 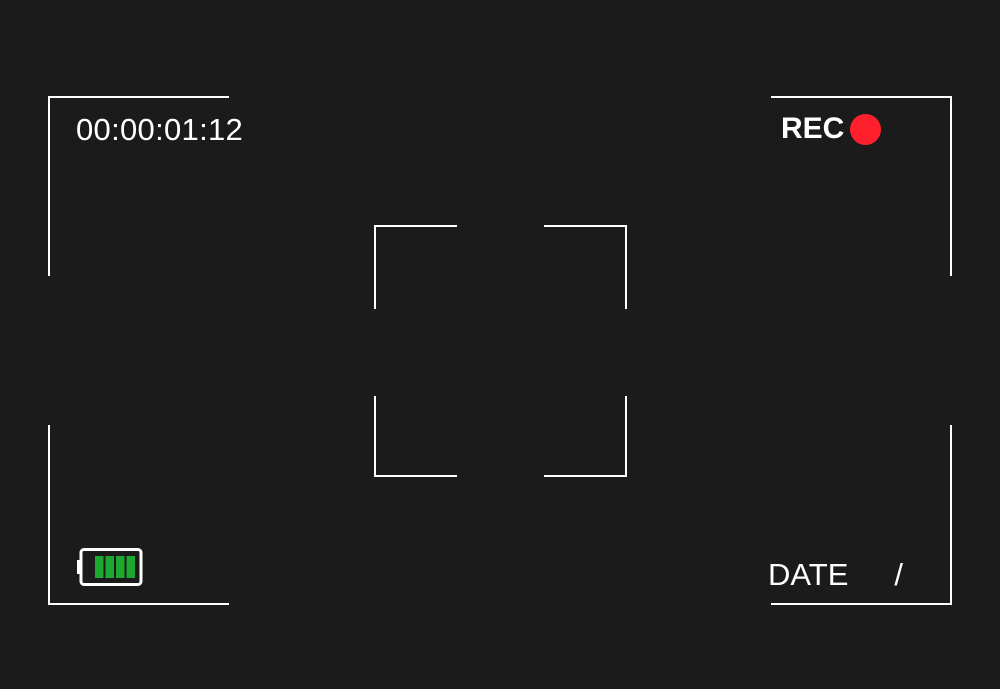 I want to click on focus-bracket-top-right, so click(x=585, y=267).